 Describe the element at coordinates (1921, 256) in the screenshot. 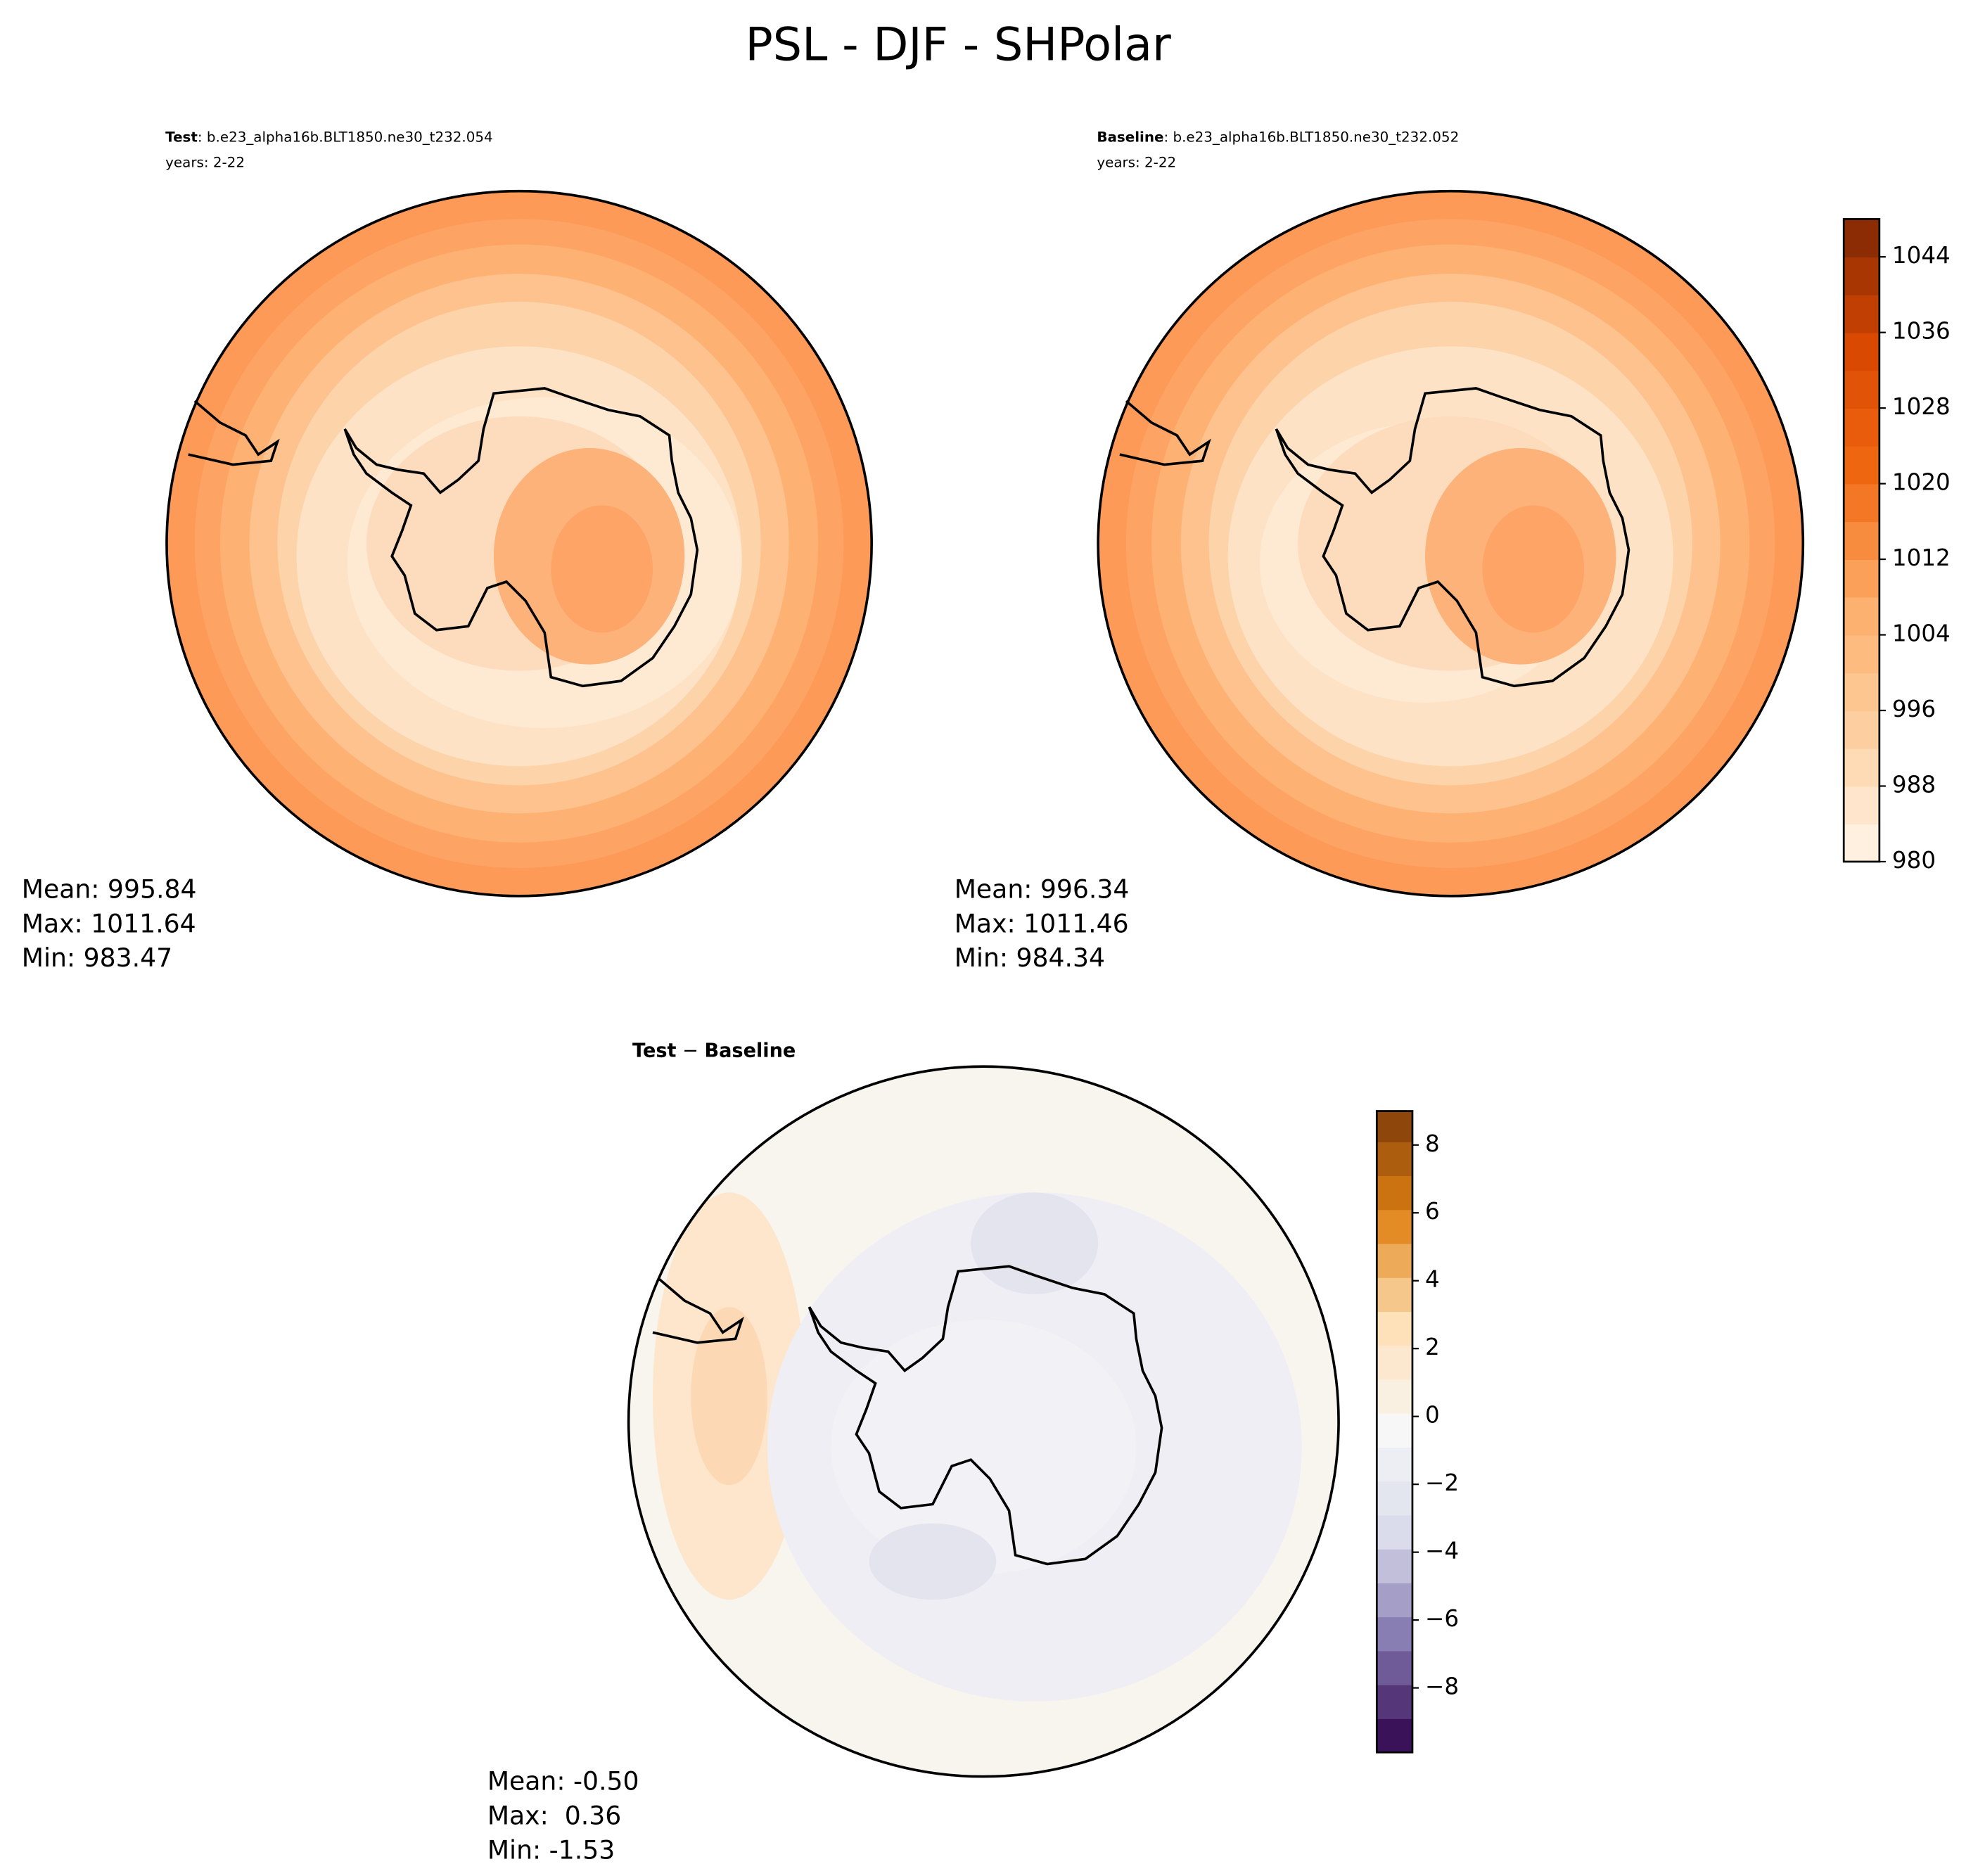

I see `colorbar-tick-label: 1044` at that location.